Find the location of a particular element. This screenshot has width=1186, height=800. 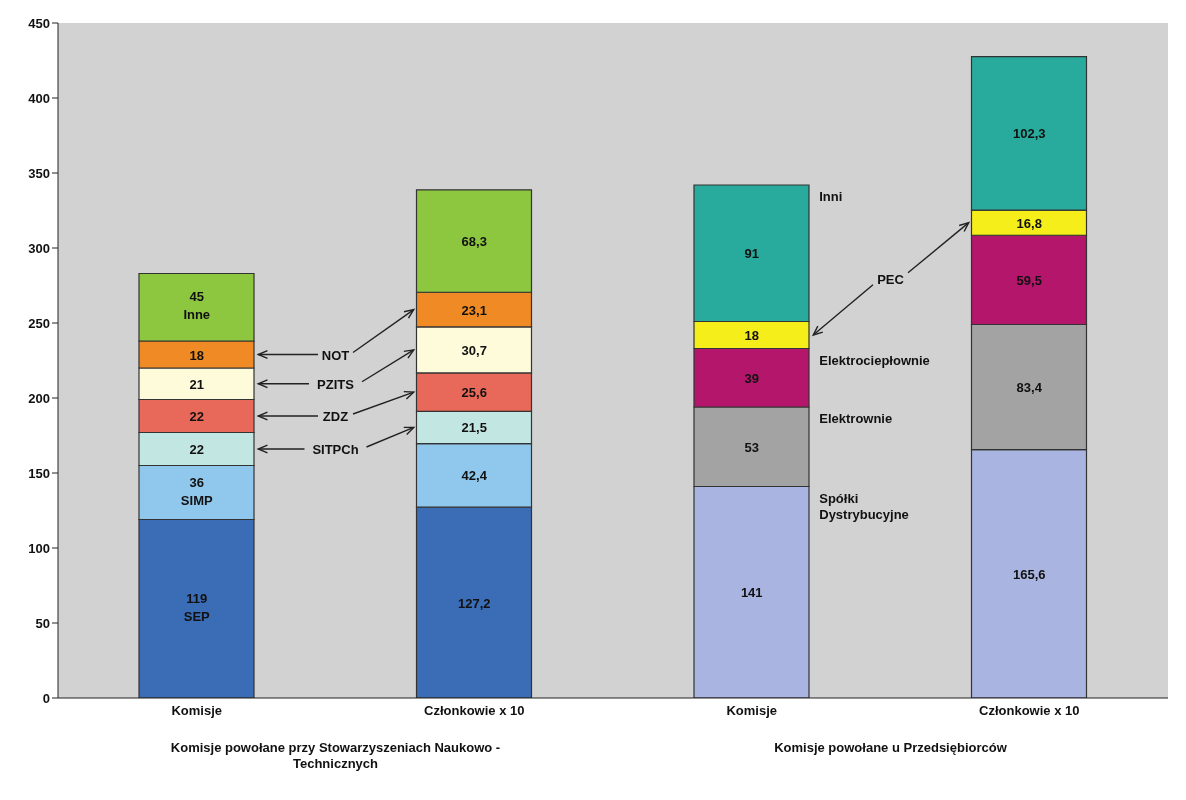

data-label: 30,7 is located at coordinates (474, 350).